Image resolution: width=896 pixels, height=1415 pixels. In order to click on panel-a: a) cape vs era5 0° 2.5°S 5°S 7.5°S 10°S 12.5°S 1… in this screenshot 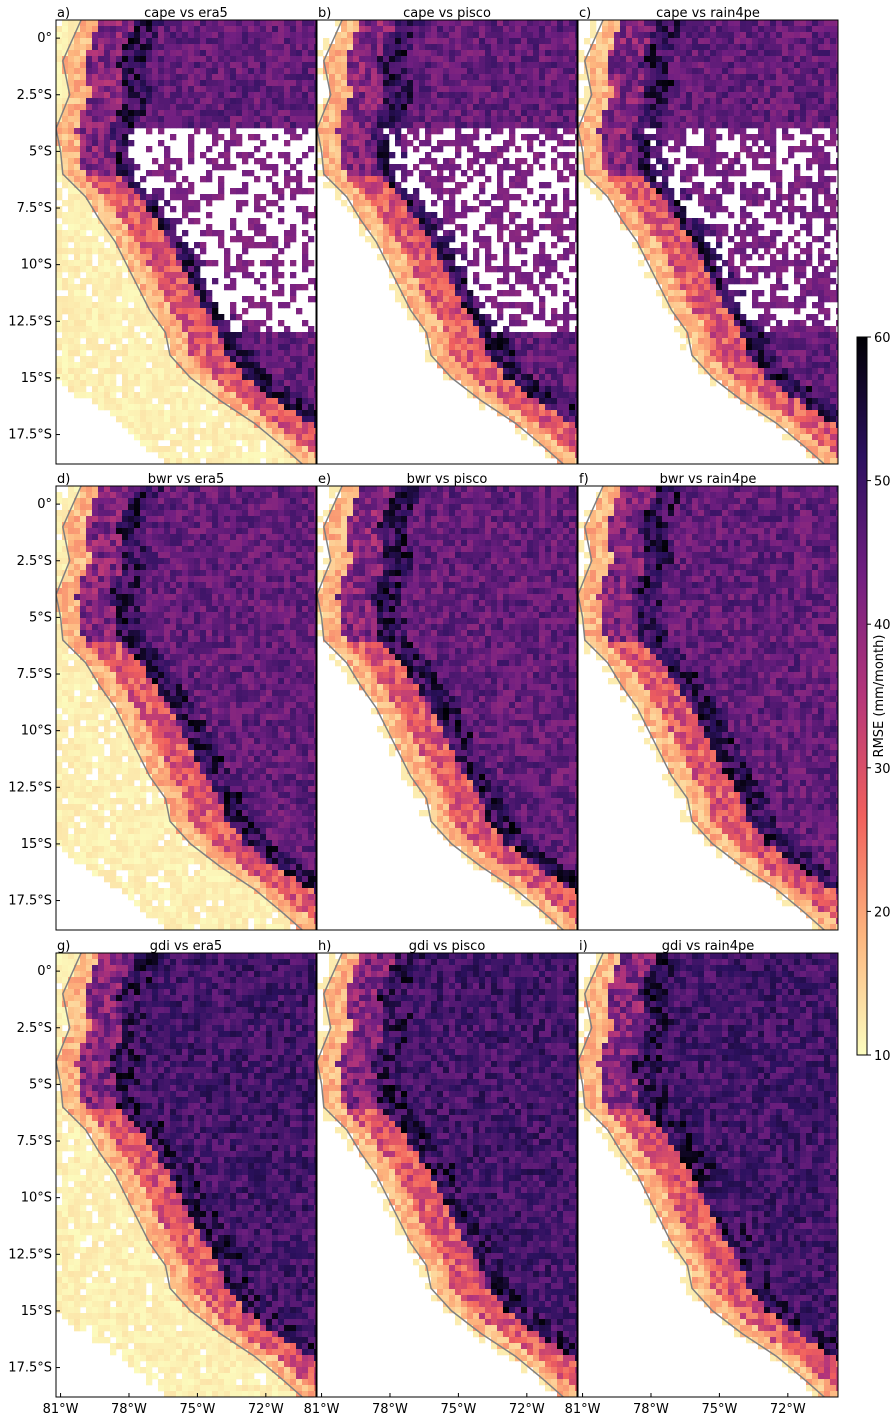, I will do `click(162, 235)`.